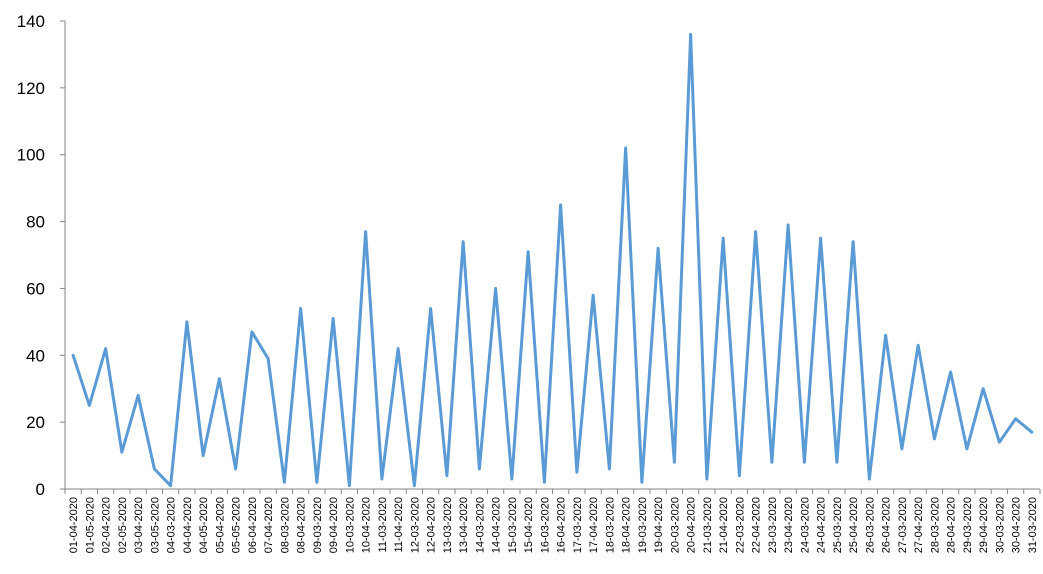  Describe the element at coordinates (188, 525) in the screenshot. I see `x-tick-label: 04-04-2020` at that location.